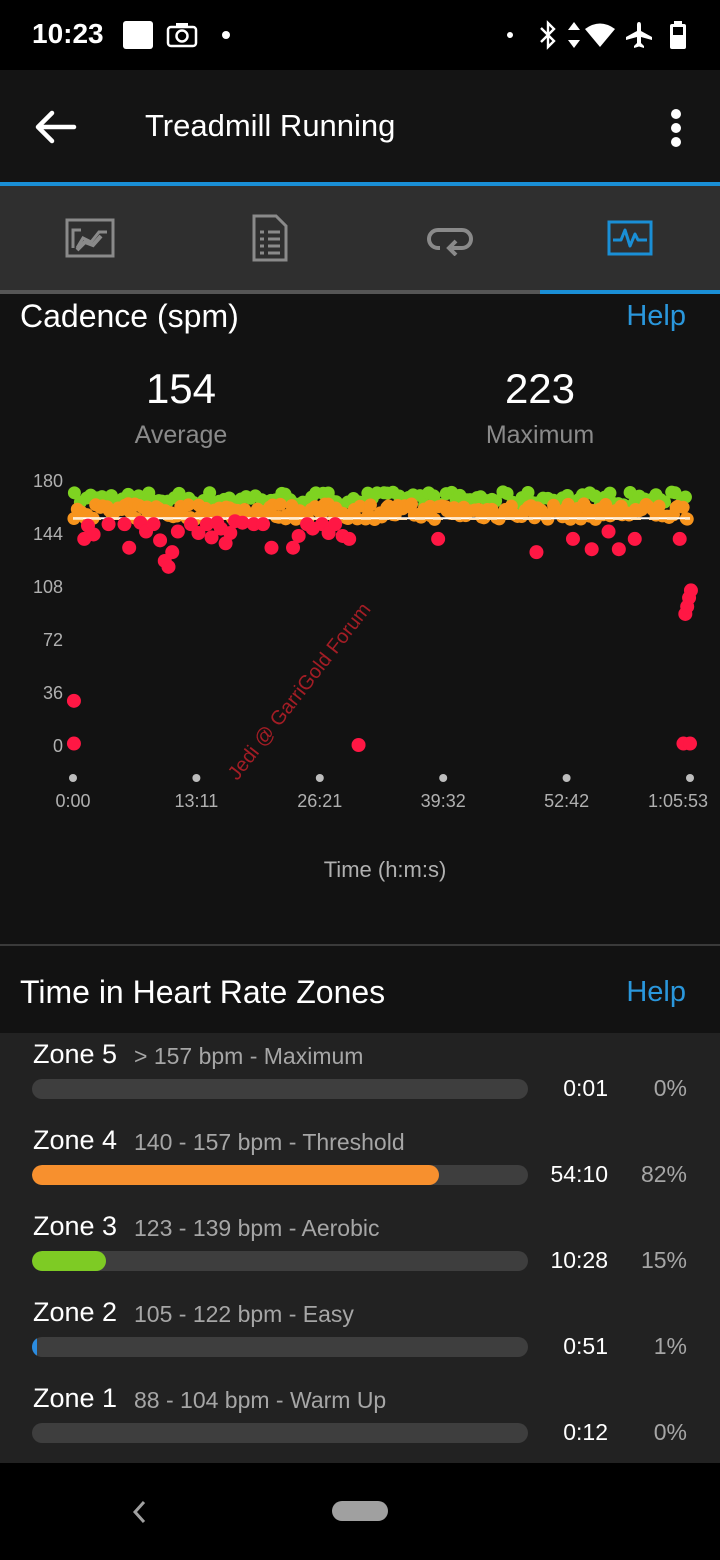 The height and width of the screenshot is (1560, 720). What do you see at coordinates (249, 1056) in the screenshot?
I see `zone-range: > 157 bpm - Maximum` at bounding box center [249, 1056].